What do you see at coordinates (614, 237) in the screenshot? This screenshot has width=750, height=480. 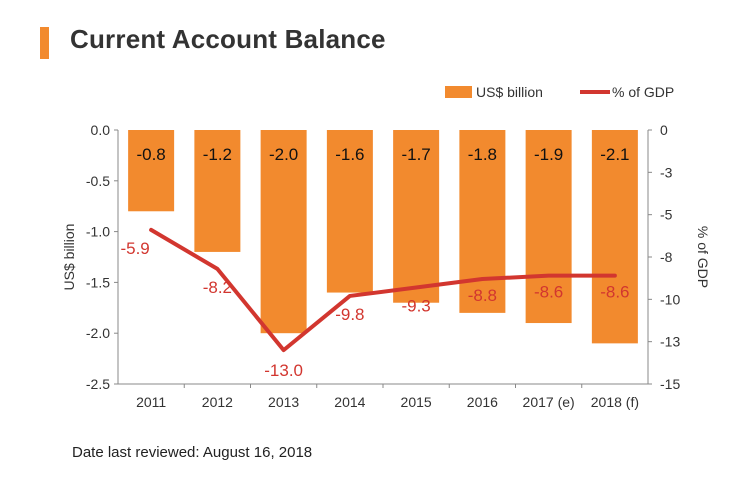 I see `bar-2018 (f)` at bounding box center [614, 237].